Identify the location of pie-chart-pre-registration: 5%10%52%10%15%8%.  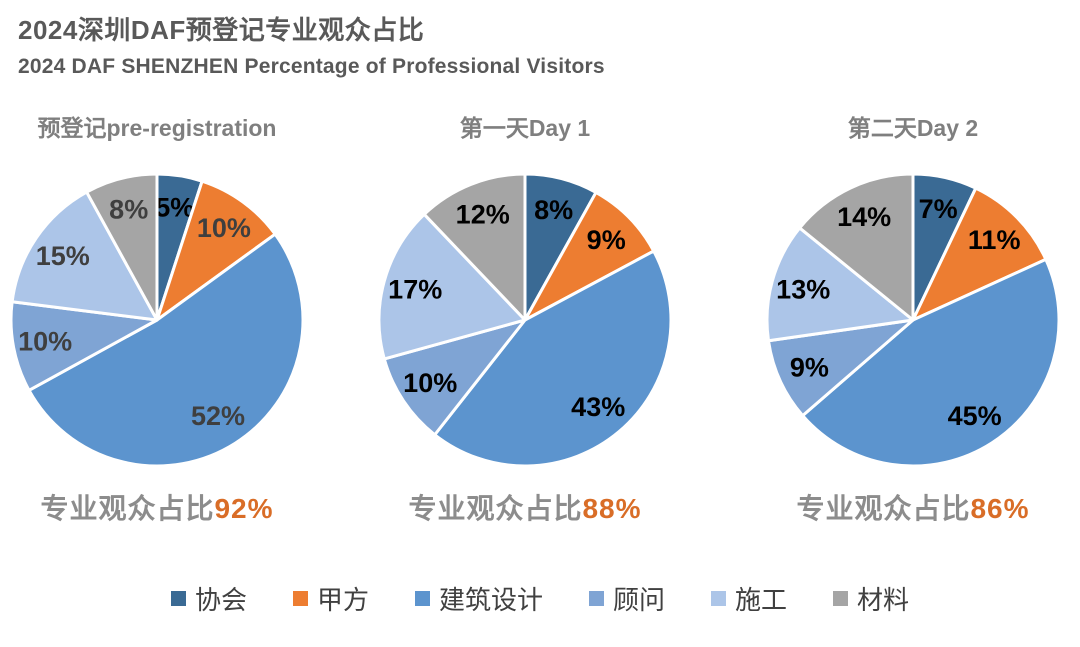
(157, 320).